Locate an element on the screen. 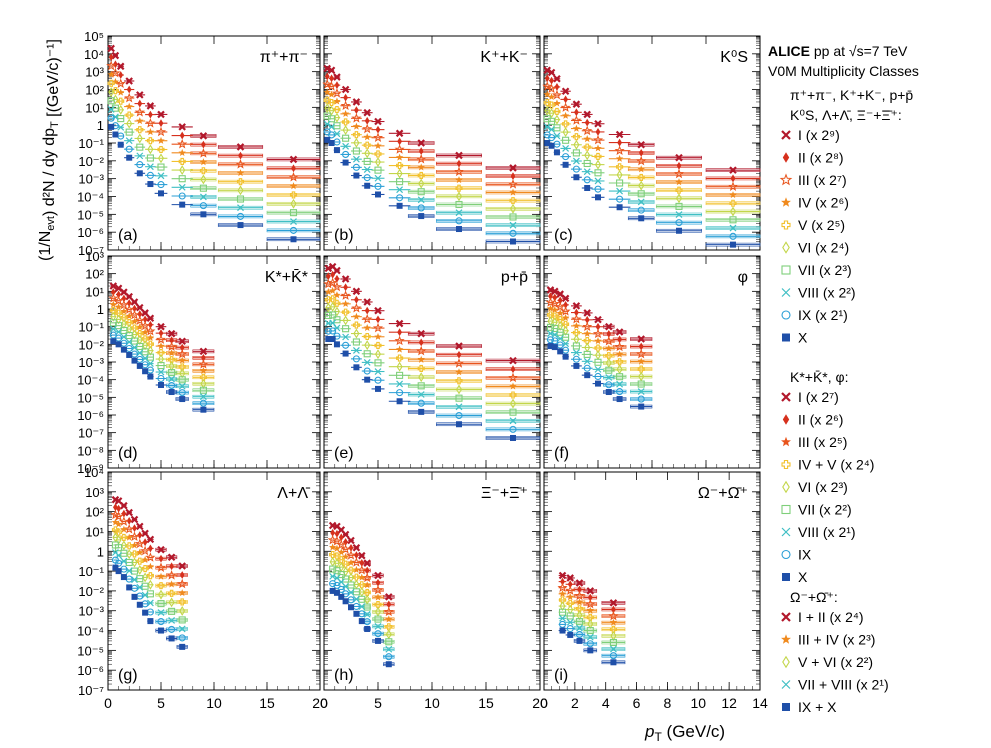  series-X is located at coordinates (433, 388).